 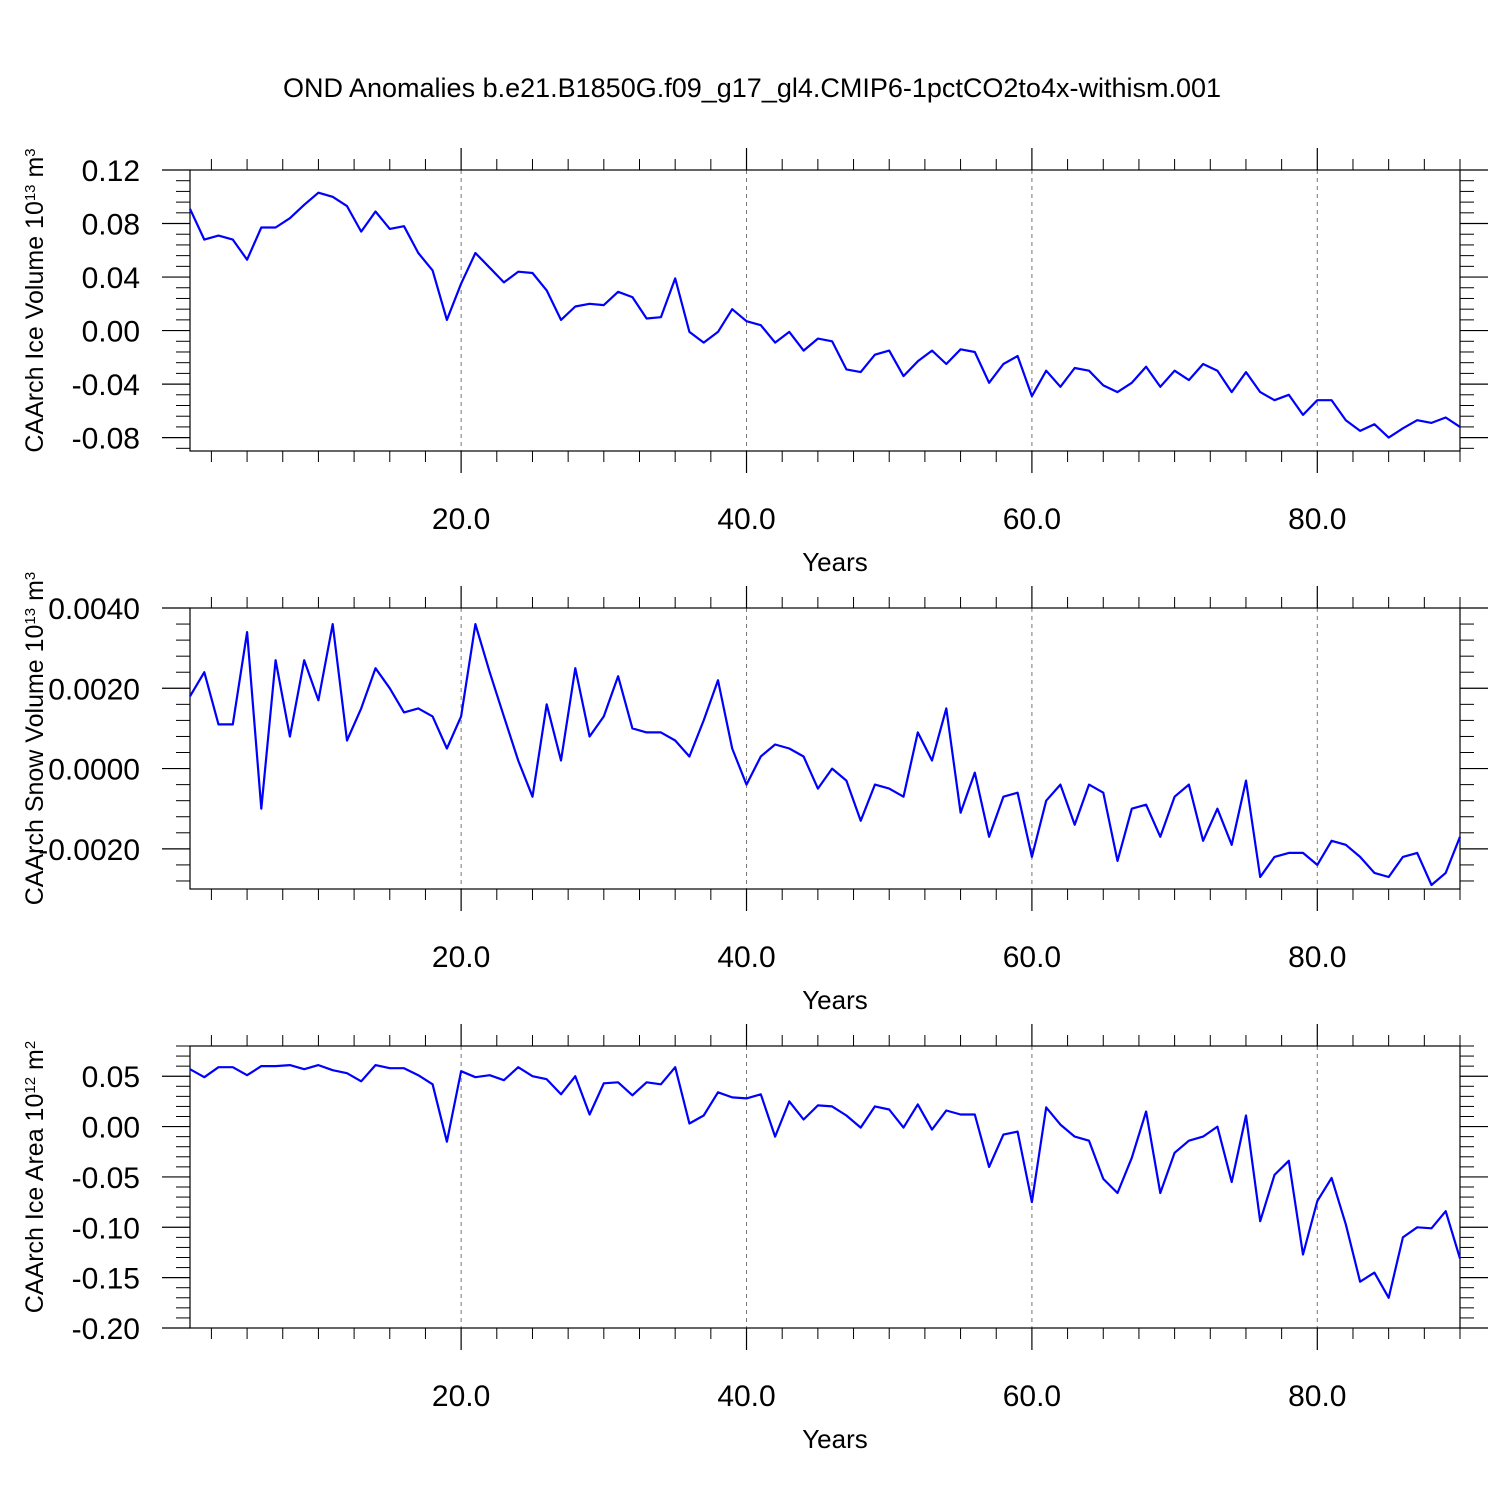 What do you see at coordinates (35, 739) in the screenshot?
I see `y-axis-label: CAArch Snow Volume 1013 m3` at bounding box center [35, 739].